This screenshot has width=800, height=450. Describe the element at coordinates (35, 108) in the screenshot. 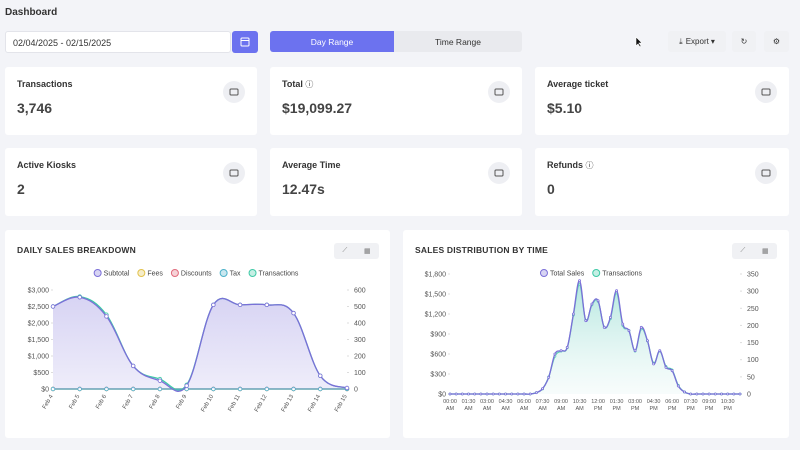

I see `card-value: 3,746` at that location.